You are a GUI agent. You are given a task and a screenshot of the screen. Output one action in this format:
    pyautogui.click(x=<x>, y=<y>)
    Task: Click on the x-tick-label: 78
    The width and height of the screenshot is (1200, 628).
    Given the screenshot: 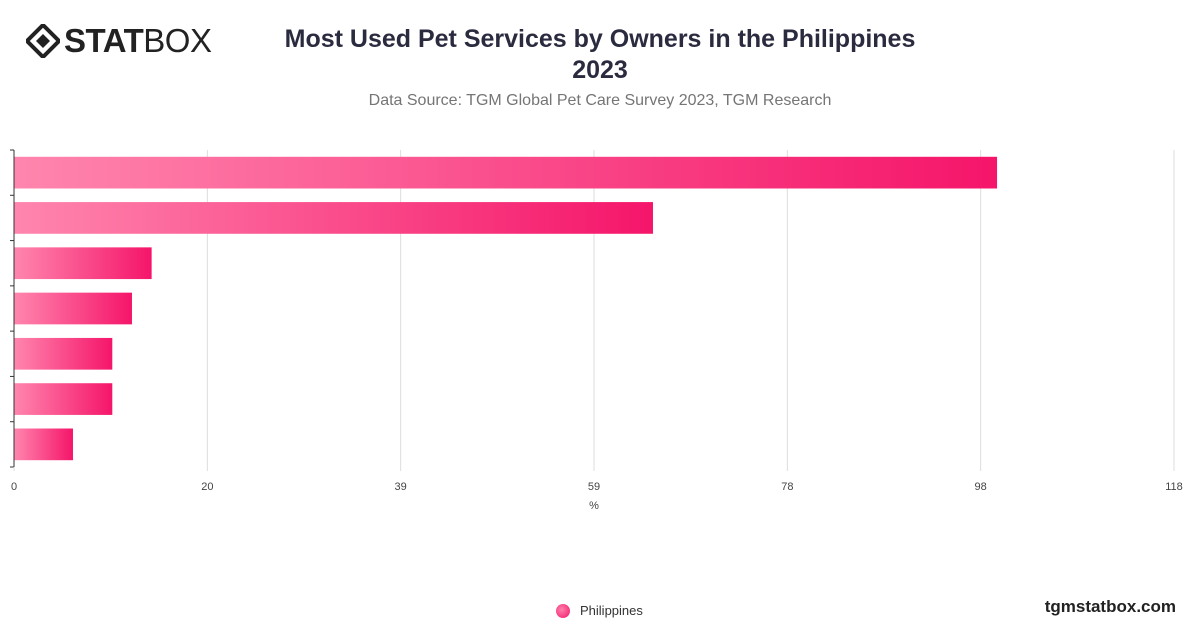 What is the action you would take?
    pyautogui.click(x=787, y=487)
    